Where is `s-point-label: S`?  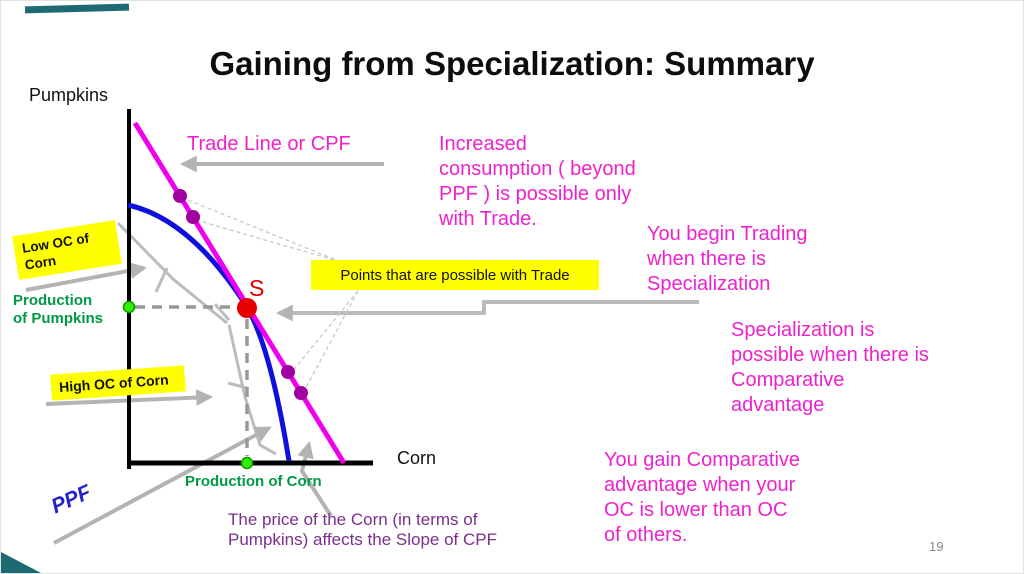 s-point-label: S is located at coordinates (257, 288).